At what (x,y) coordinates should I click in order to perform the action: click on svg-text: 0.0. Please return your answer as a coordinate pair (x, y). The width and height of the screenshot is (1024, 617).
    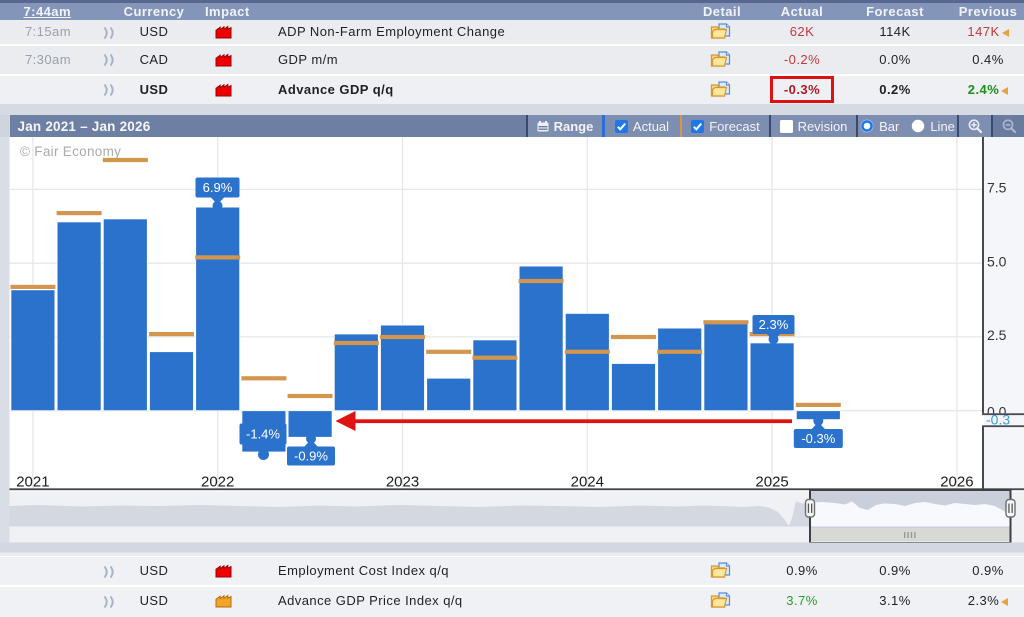
    Looking at the image, I should click on (997, 412).